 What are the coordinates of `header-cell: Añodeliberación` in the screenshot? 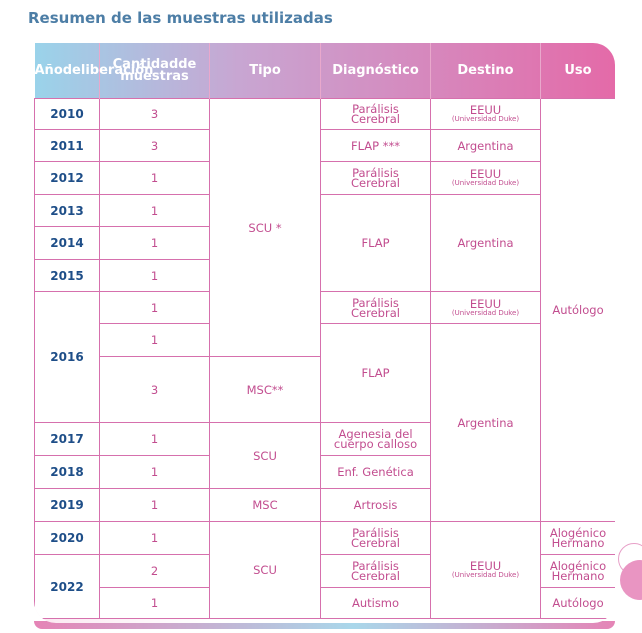 It's located at (93, 71).